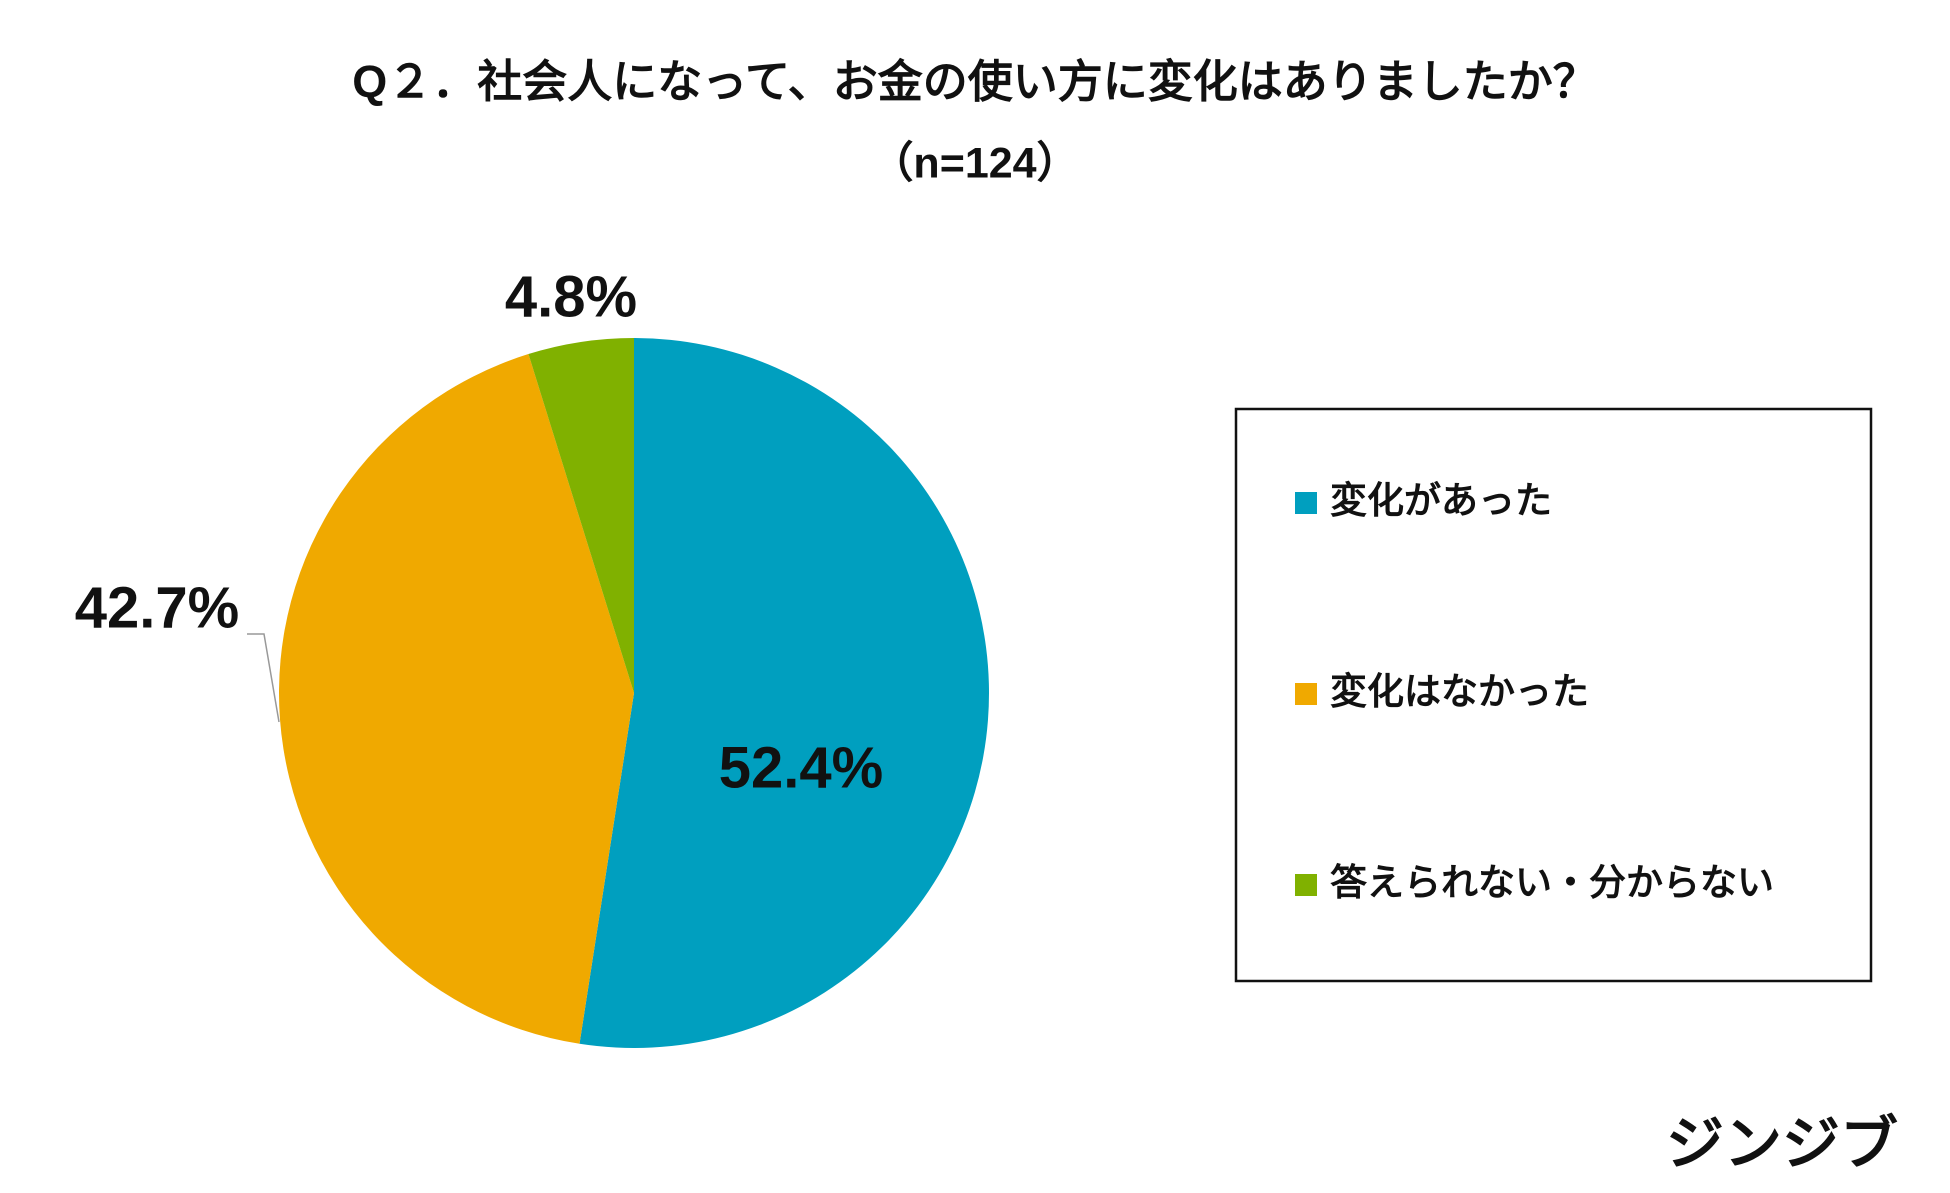 The image size is (1950, 1193). I want to click on legend-label: 変化があった, so click(1441, 500).